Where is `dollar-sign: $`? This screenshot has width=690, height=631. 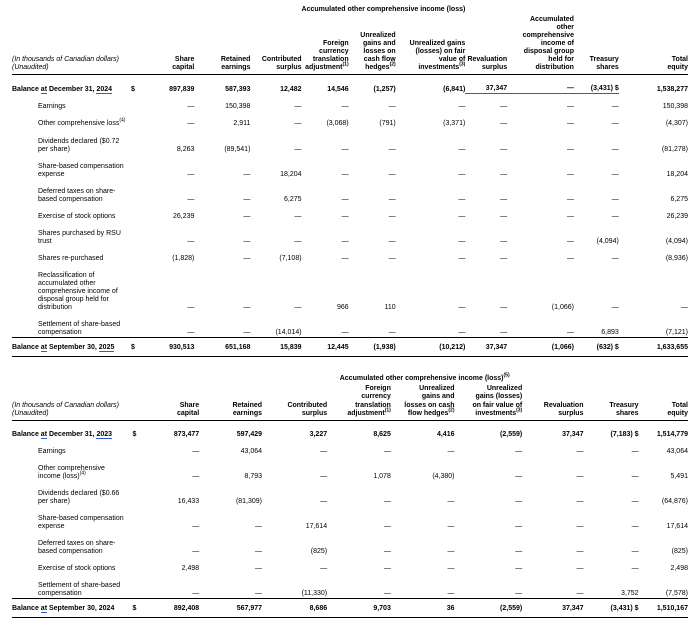 dollar-sign: $ is located at coordinates (137, 608).